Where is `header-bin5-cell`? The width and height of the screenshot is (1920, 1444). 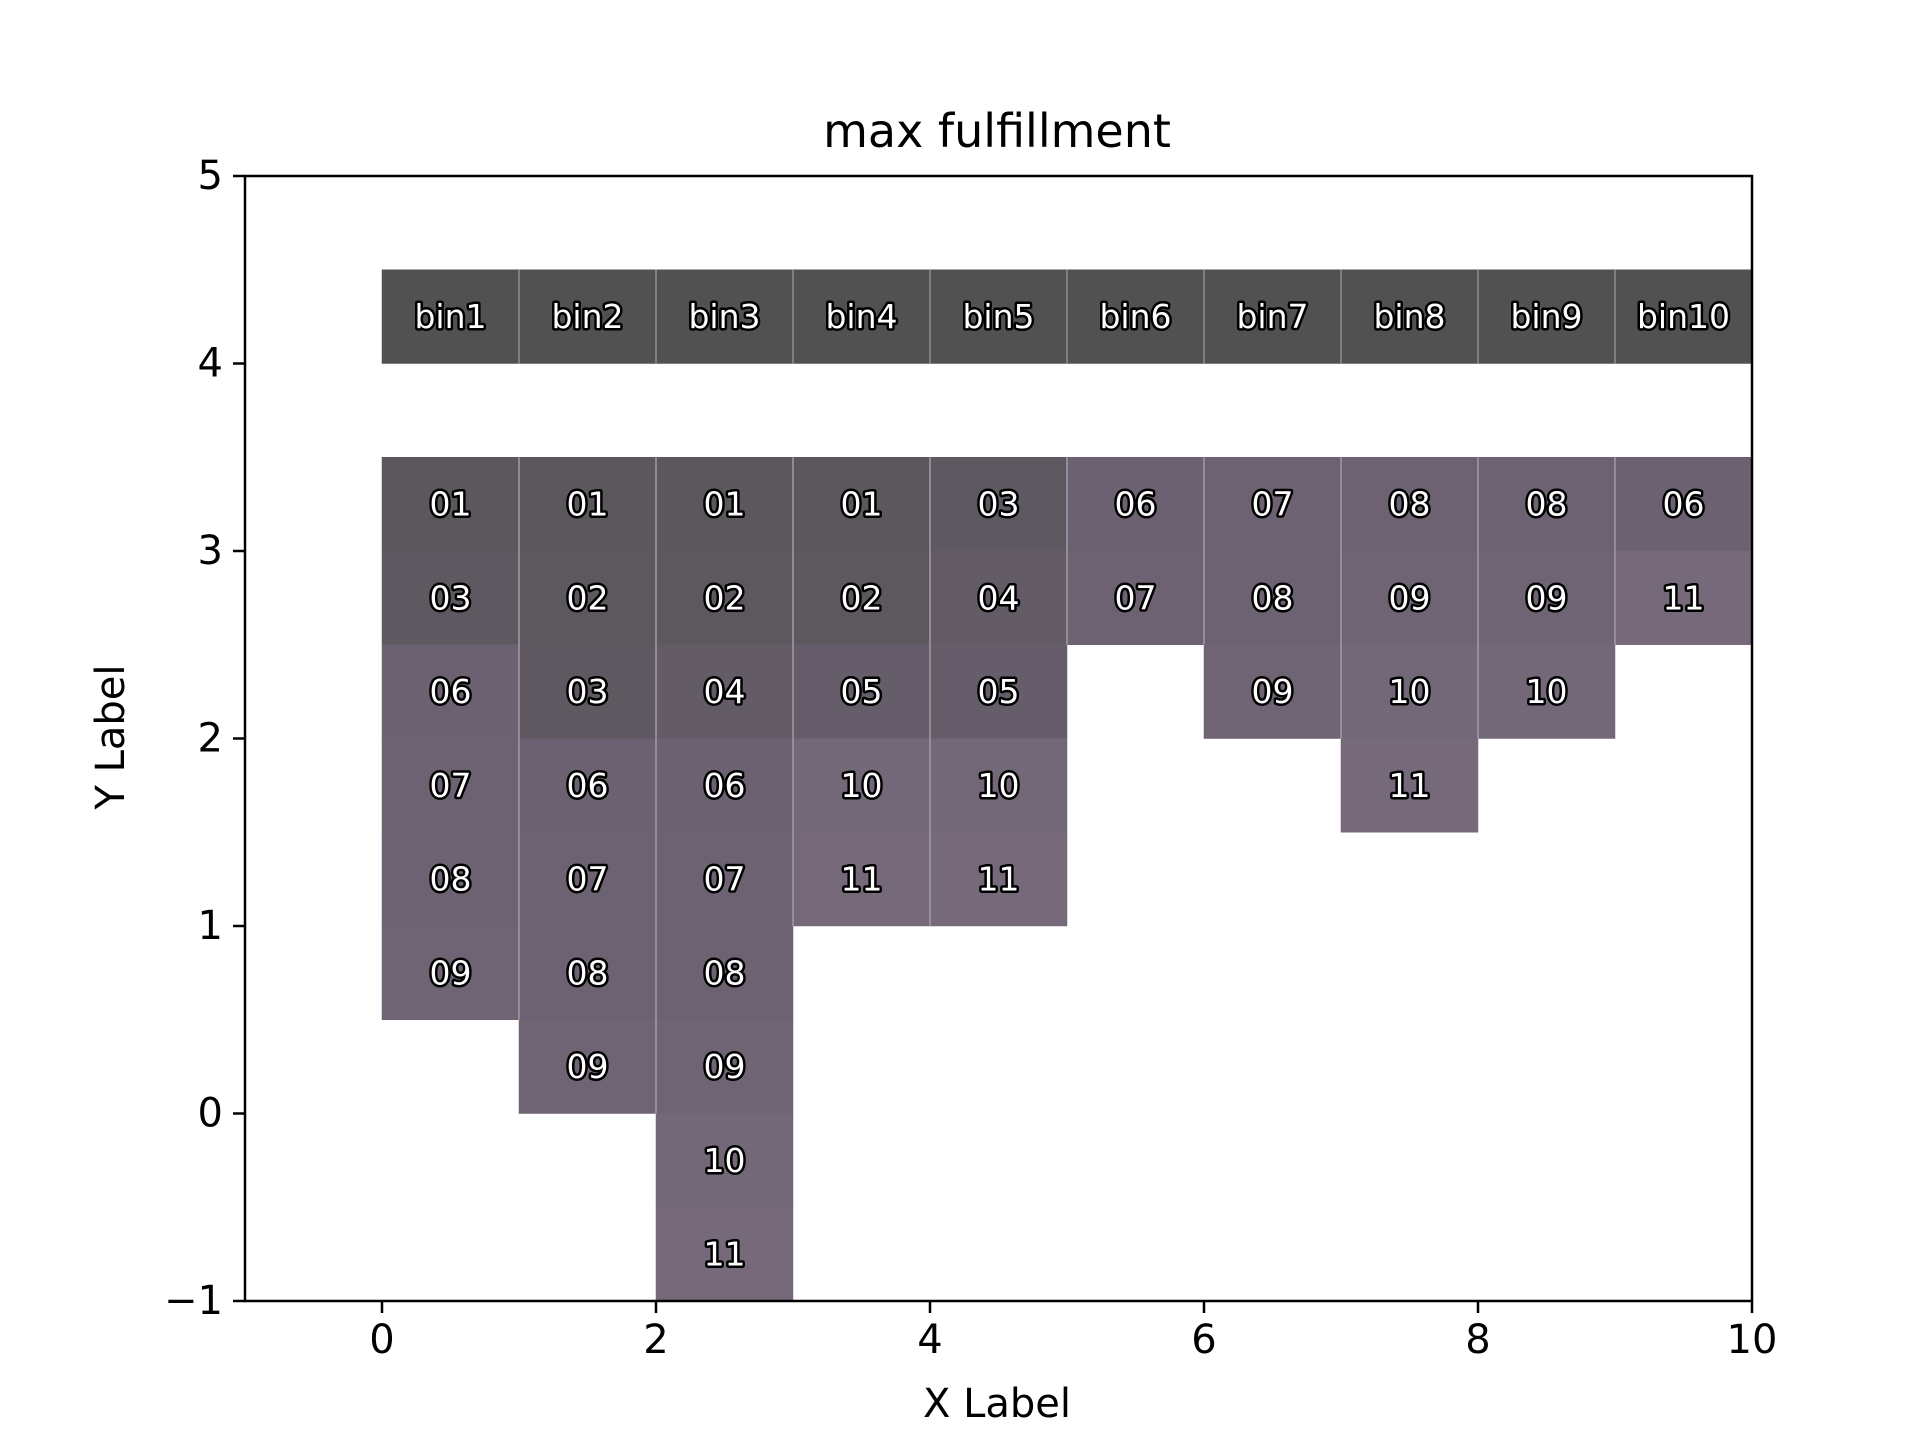 header-bin5-cell is located at coordinates (998, 316).